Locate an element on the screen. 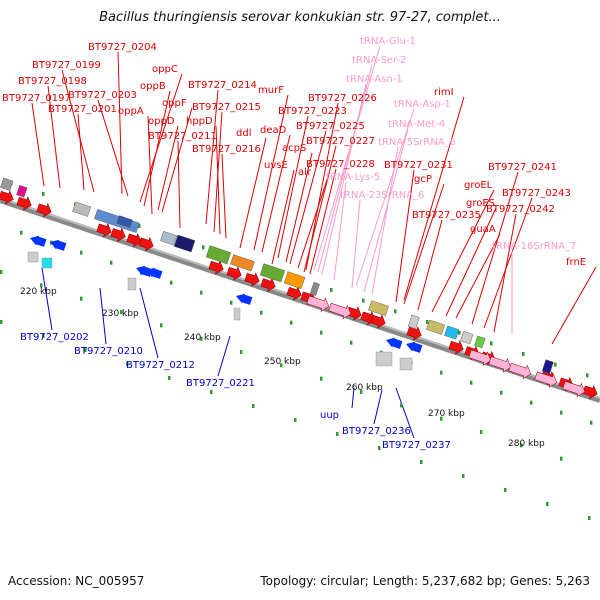 The image size is (600, 600). forward-gene-label: BT9727_0199 is located at coordinates (66, 65).